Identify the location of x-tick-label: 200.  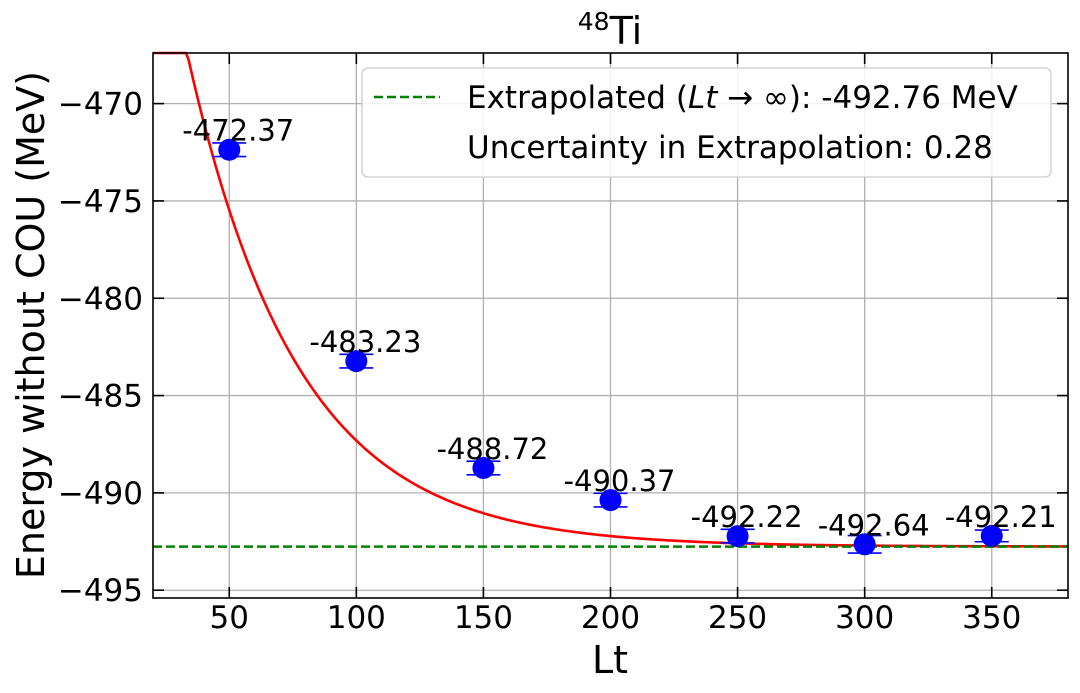
(610, 618).